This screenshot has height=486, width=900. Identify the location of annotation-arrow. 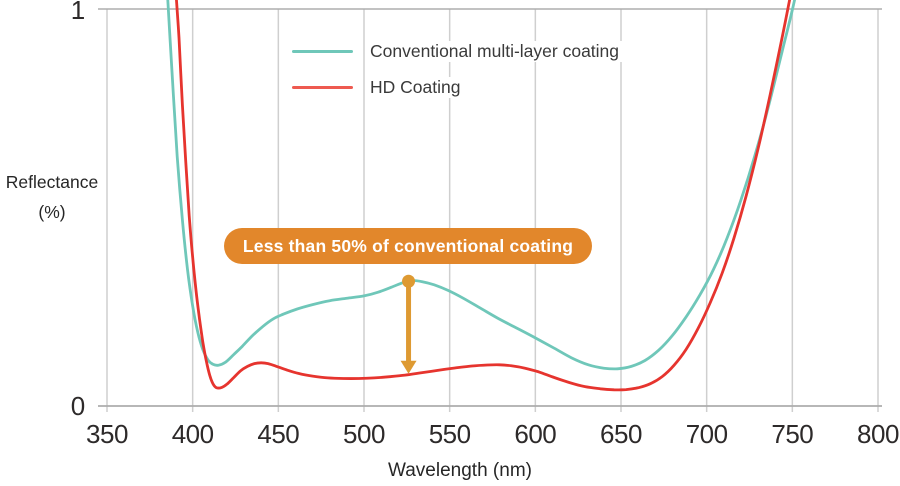
(408, 324).